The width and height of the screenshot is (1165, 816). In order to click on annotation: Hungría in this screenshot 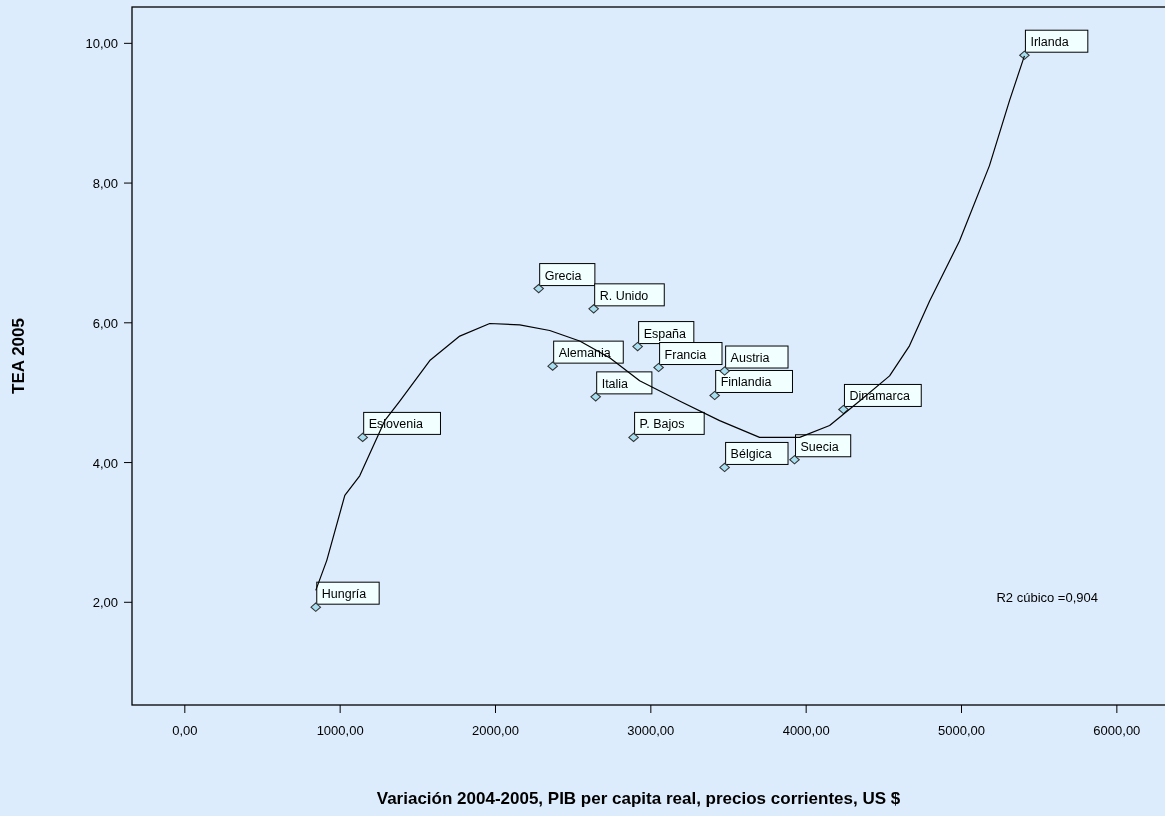, I will do `click(344, 594)`.